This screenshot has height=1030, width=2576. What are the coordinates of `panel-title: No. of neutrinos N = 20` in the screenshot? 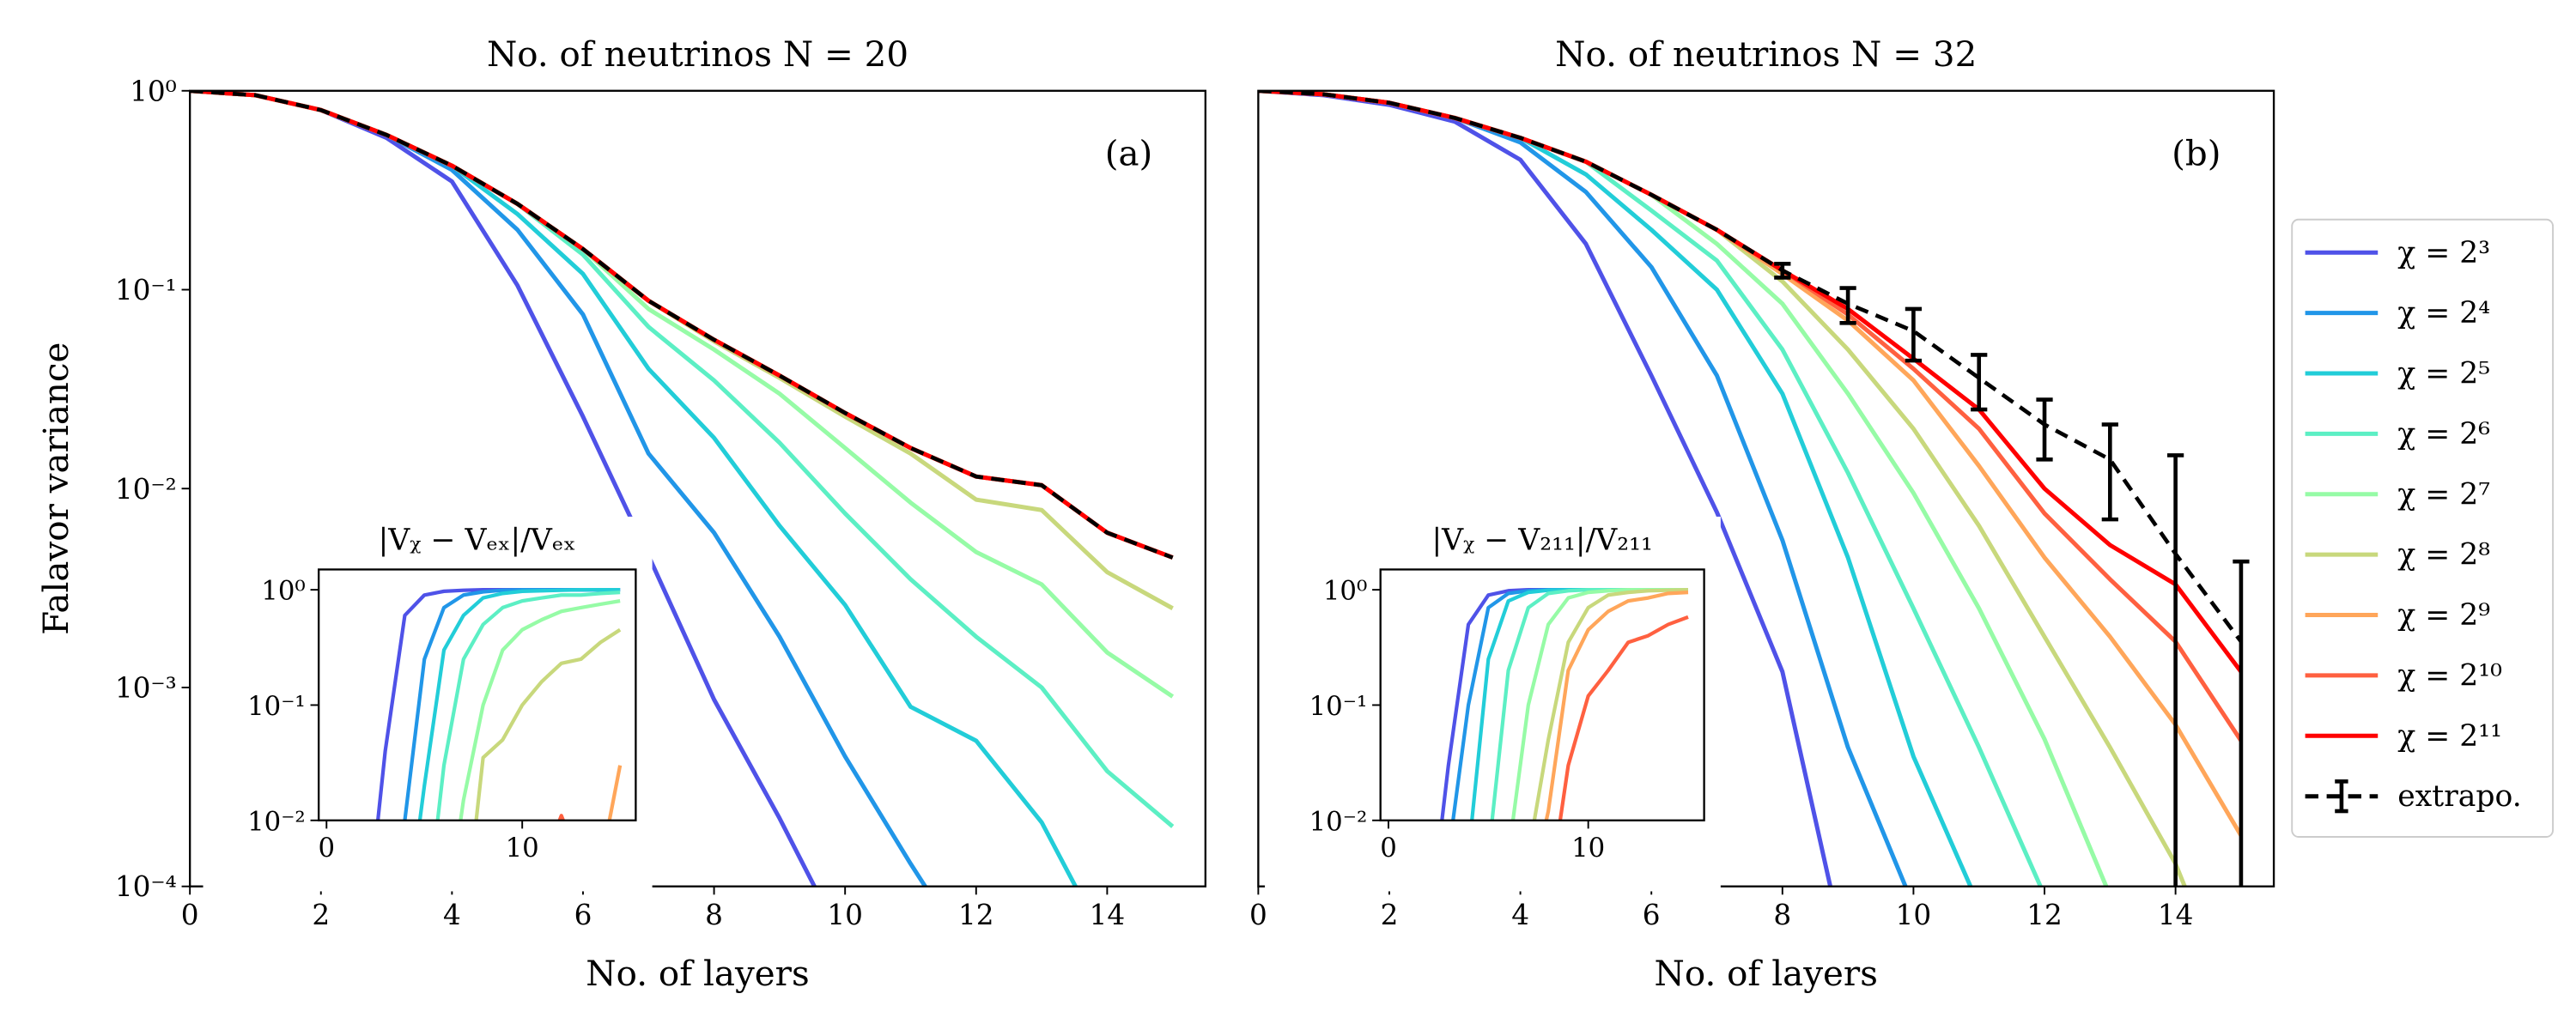 It's located at (697, 54).